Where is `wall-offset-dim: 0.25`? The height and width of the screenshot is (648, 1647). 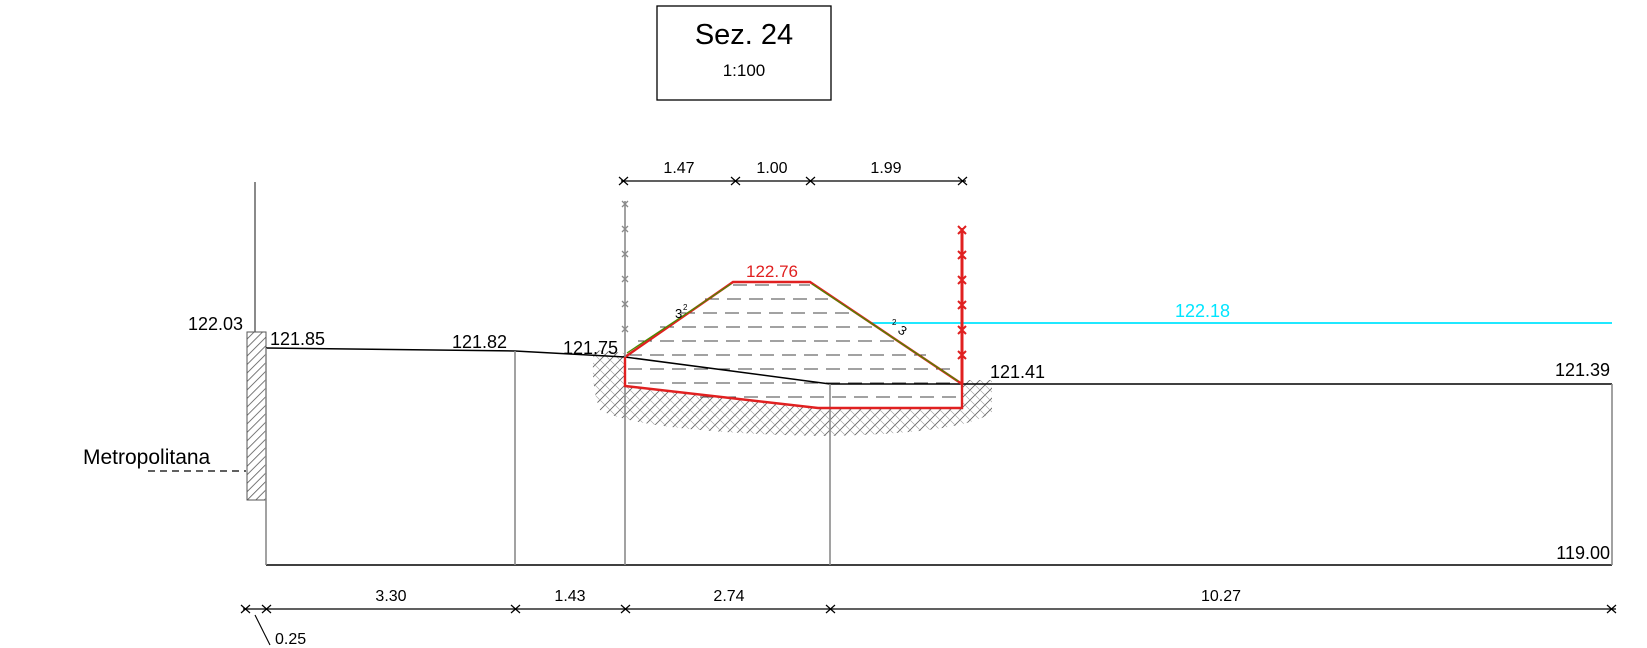 wall-offset-dim: 0.25 is located at coordinates (290, 639).